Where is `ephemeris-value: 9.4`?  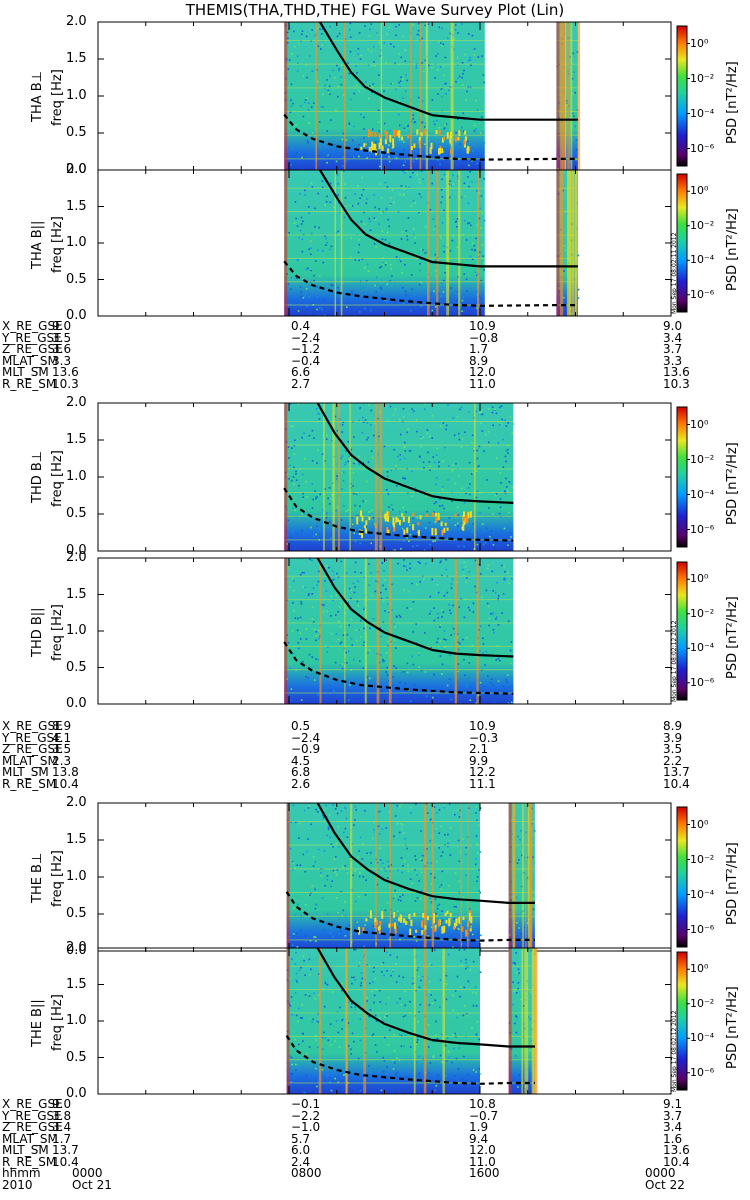 ephemeris-value: 9.4 is located at coordinates (479, 1138).